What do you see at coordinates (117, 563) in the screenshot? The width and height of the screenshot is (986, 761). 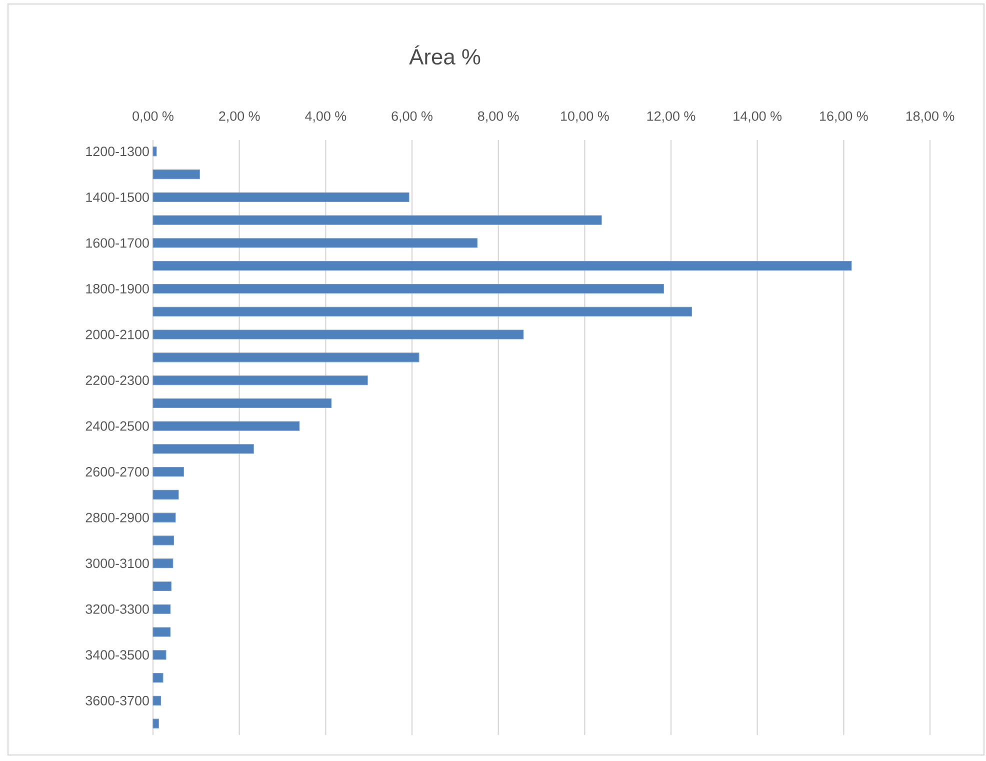 I see `y-tick-label: 3000-3100` at bounding box center [117, 563].